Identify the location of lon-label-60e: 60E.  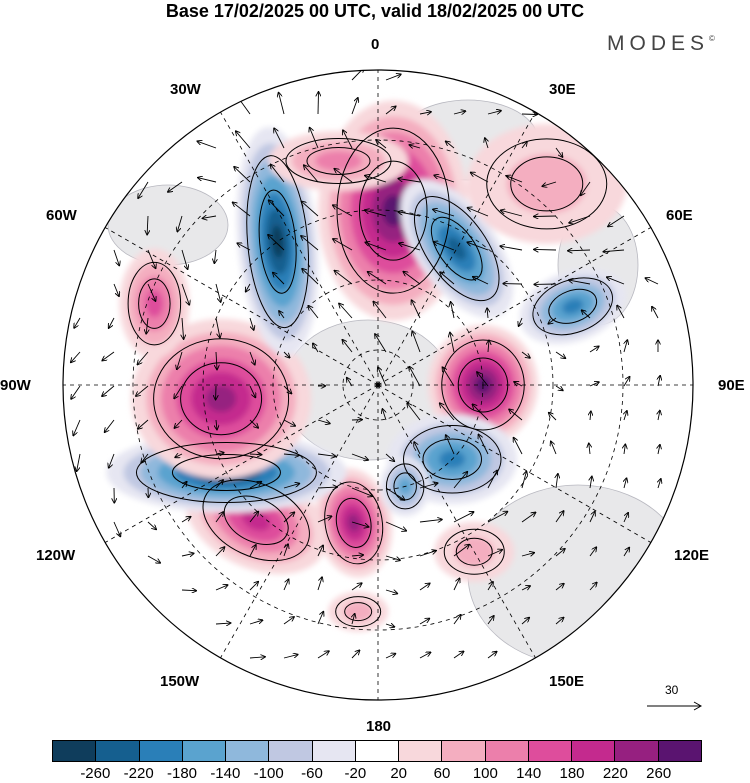
(679, 215).